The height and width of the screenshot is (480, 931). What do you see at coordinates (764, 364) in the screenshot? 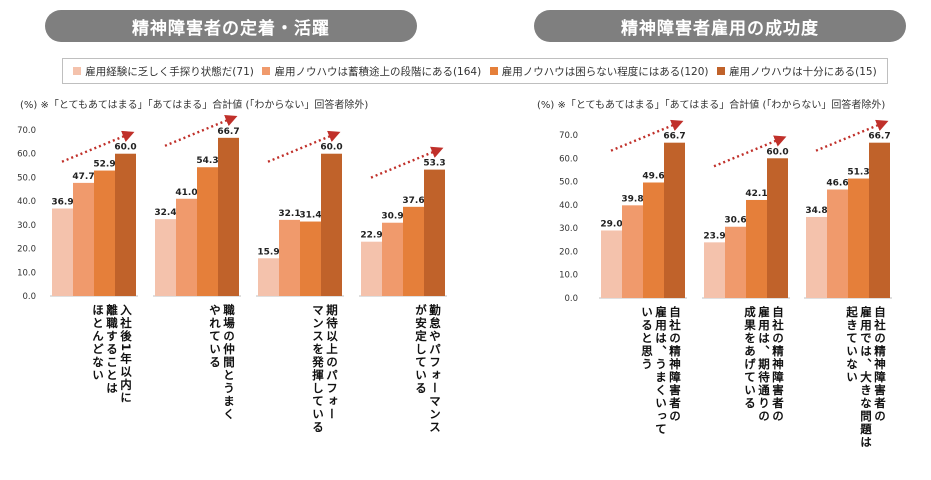
I see `category-label: 雇用は、期待通りの` at bounding box center [764, 364].